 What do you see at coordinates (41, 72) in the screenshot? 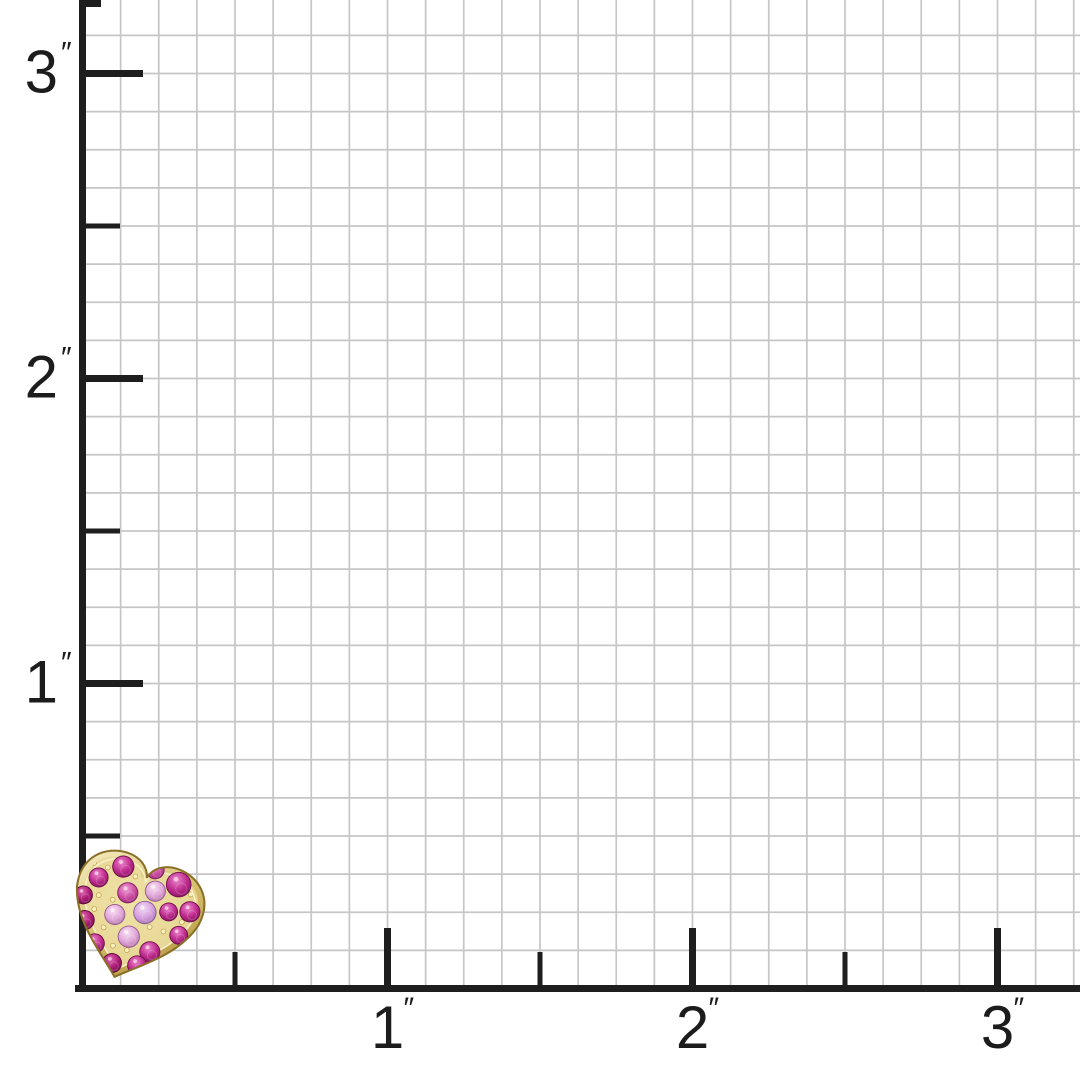
I see `y-axis-label: 3` at bounding box center [41, 72].